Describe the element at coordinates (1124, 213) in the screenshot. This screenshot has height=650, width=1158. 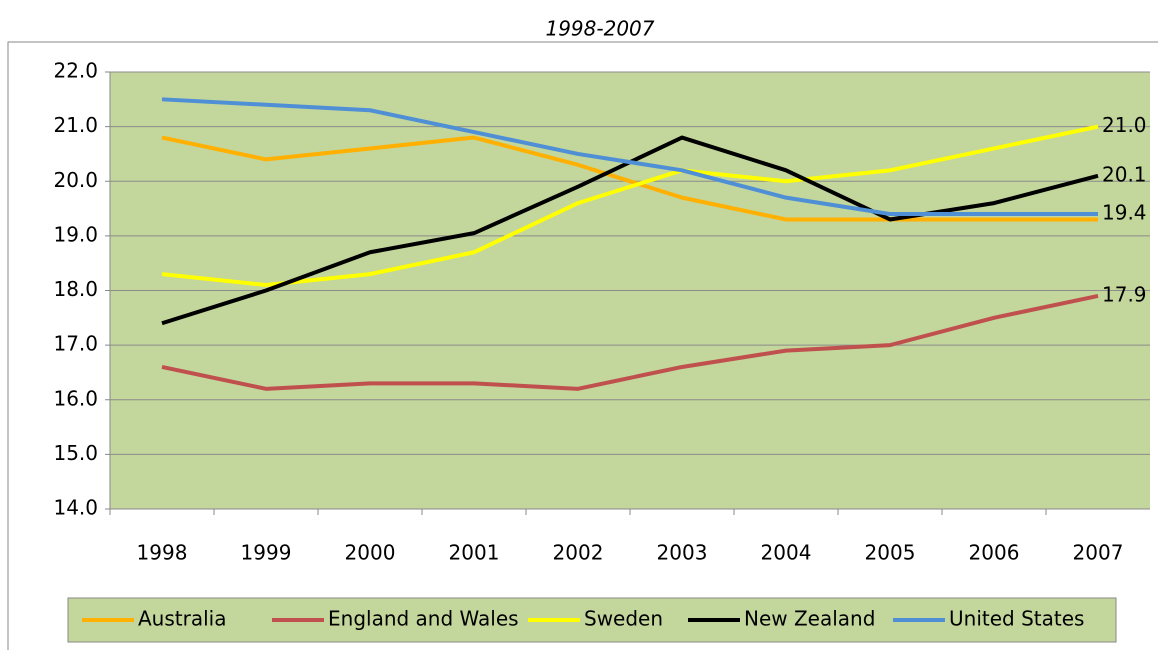
I see `data-label: 19.4` at that location.